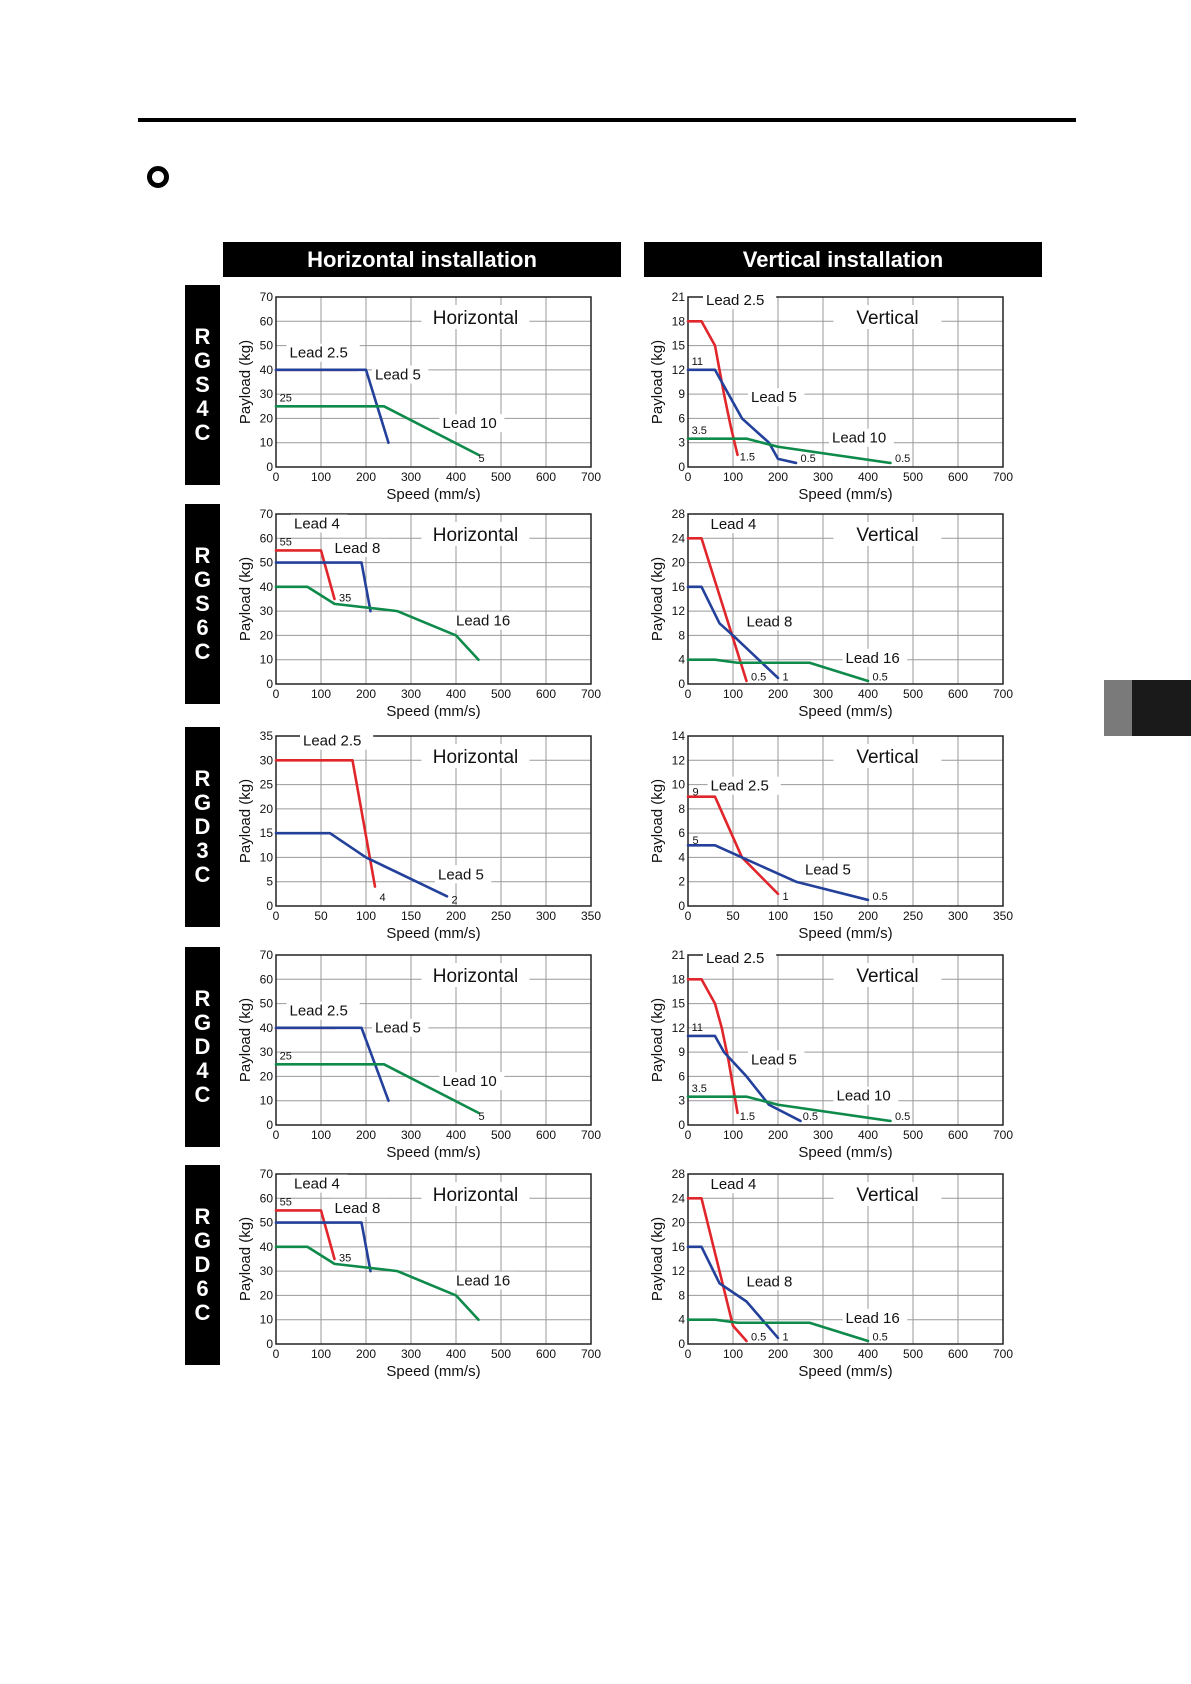  What do you see at coordinates (913, 1135) in the screenshot?
I see `x-tick-label: 500` at bounding box center [913, 1135].